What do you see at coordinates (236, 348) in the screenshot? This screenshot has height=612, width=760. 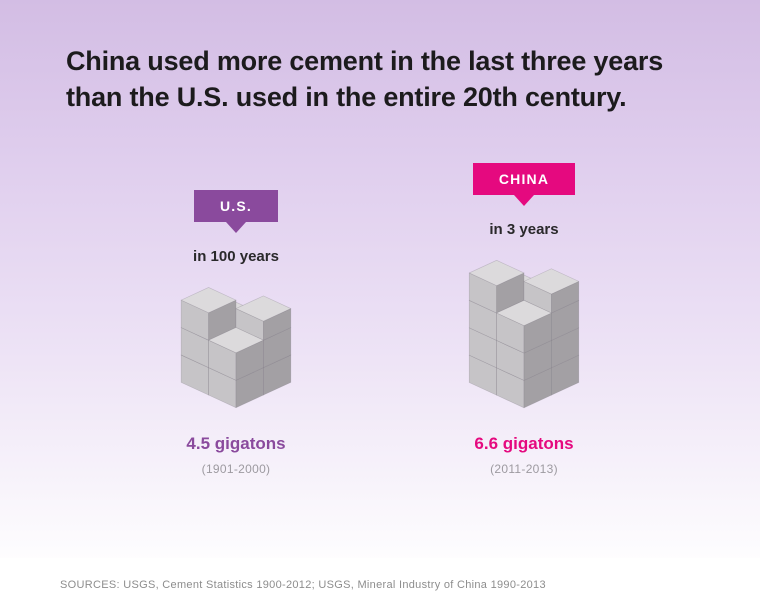 I see `us-cement-blocks-graphic` at bounding box center [236, 348].